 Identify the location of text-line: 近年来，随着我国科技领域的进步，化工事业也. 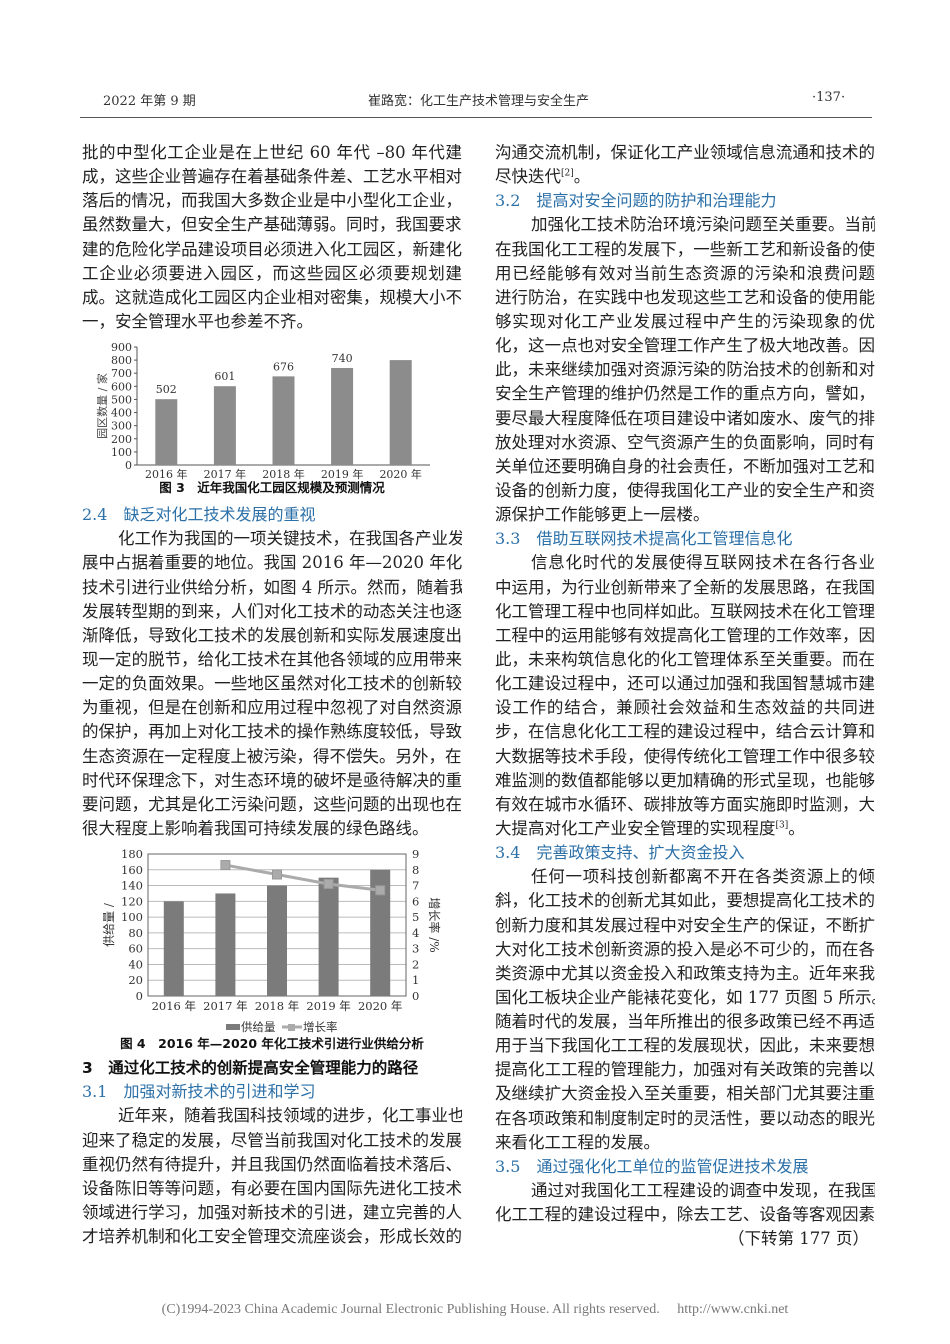
(290, 1116).